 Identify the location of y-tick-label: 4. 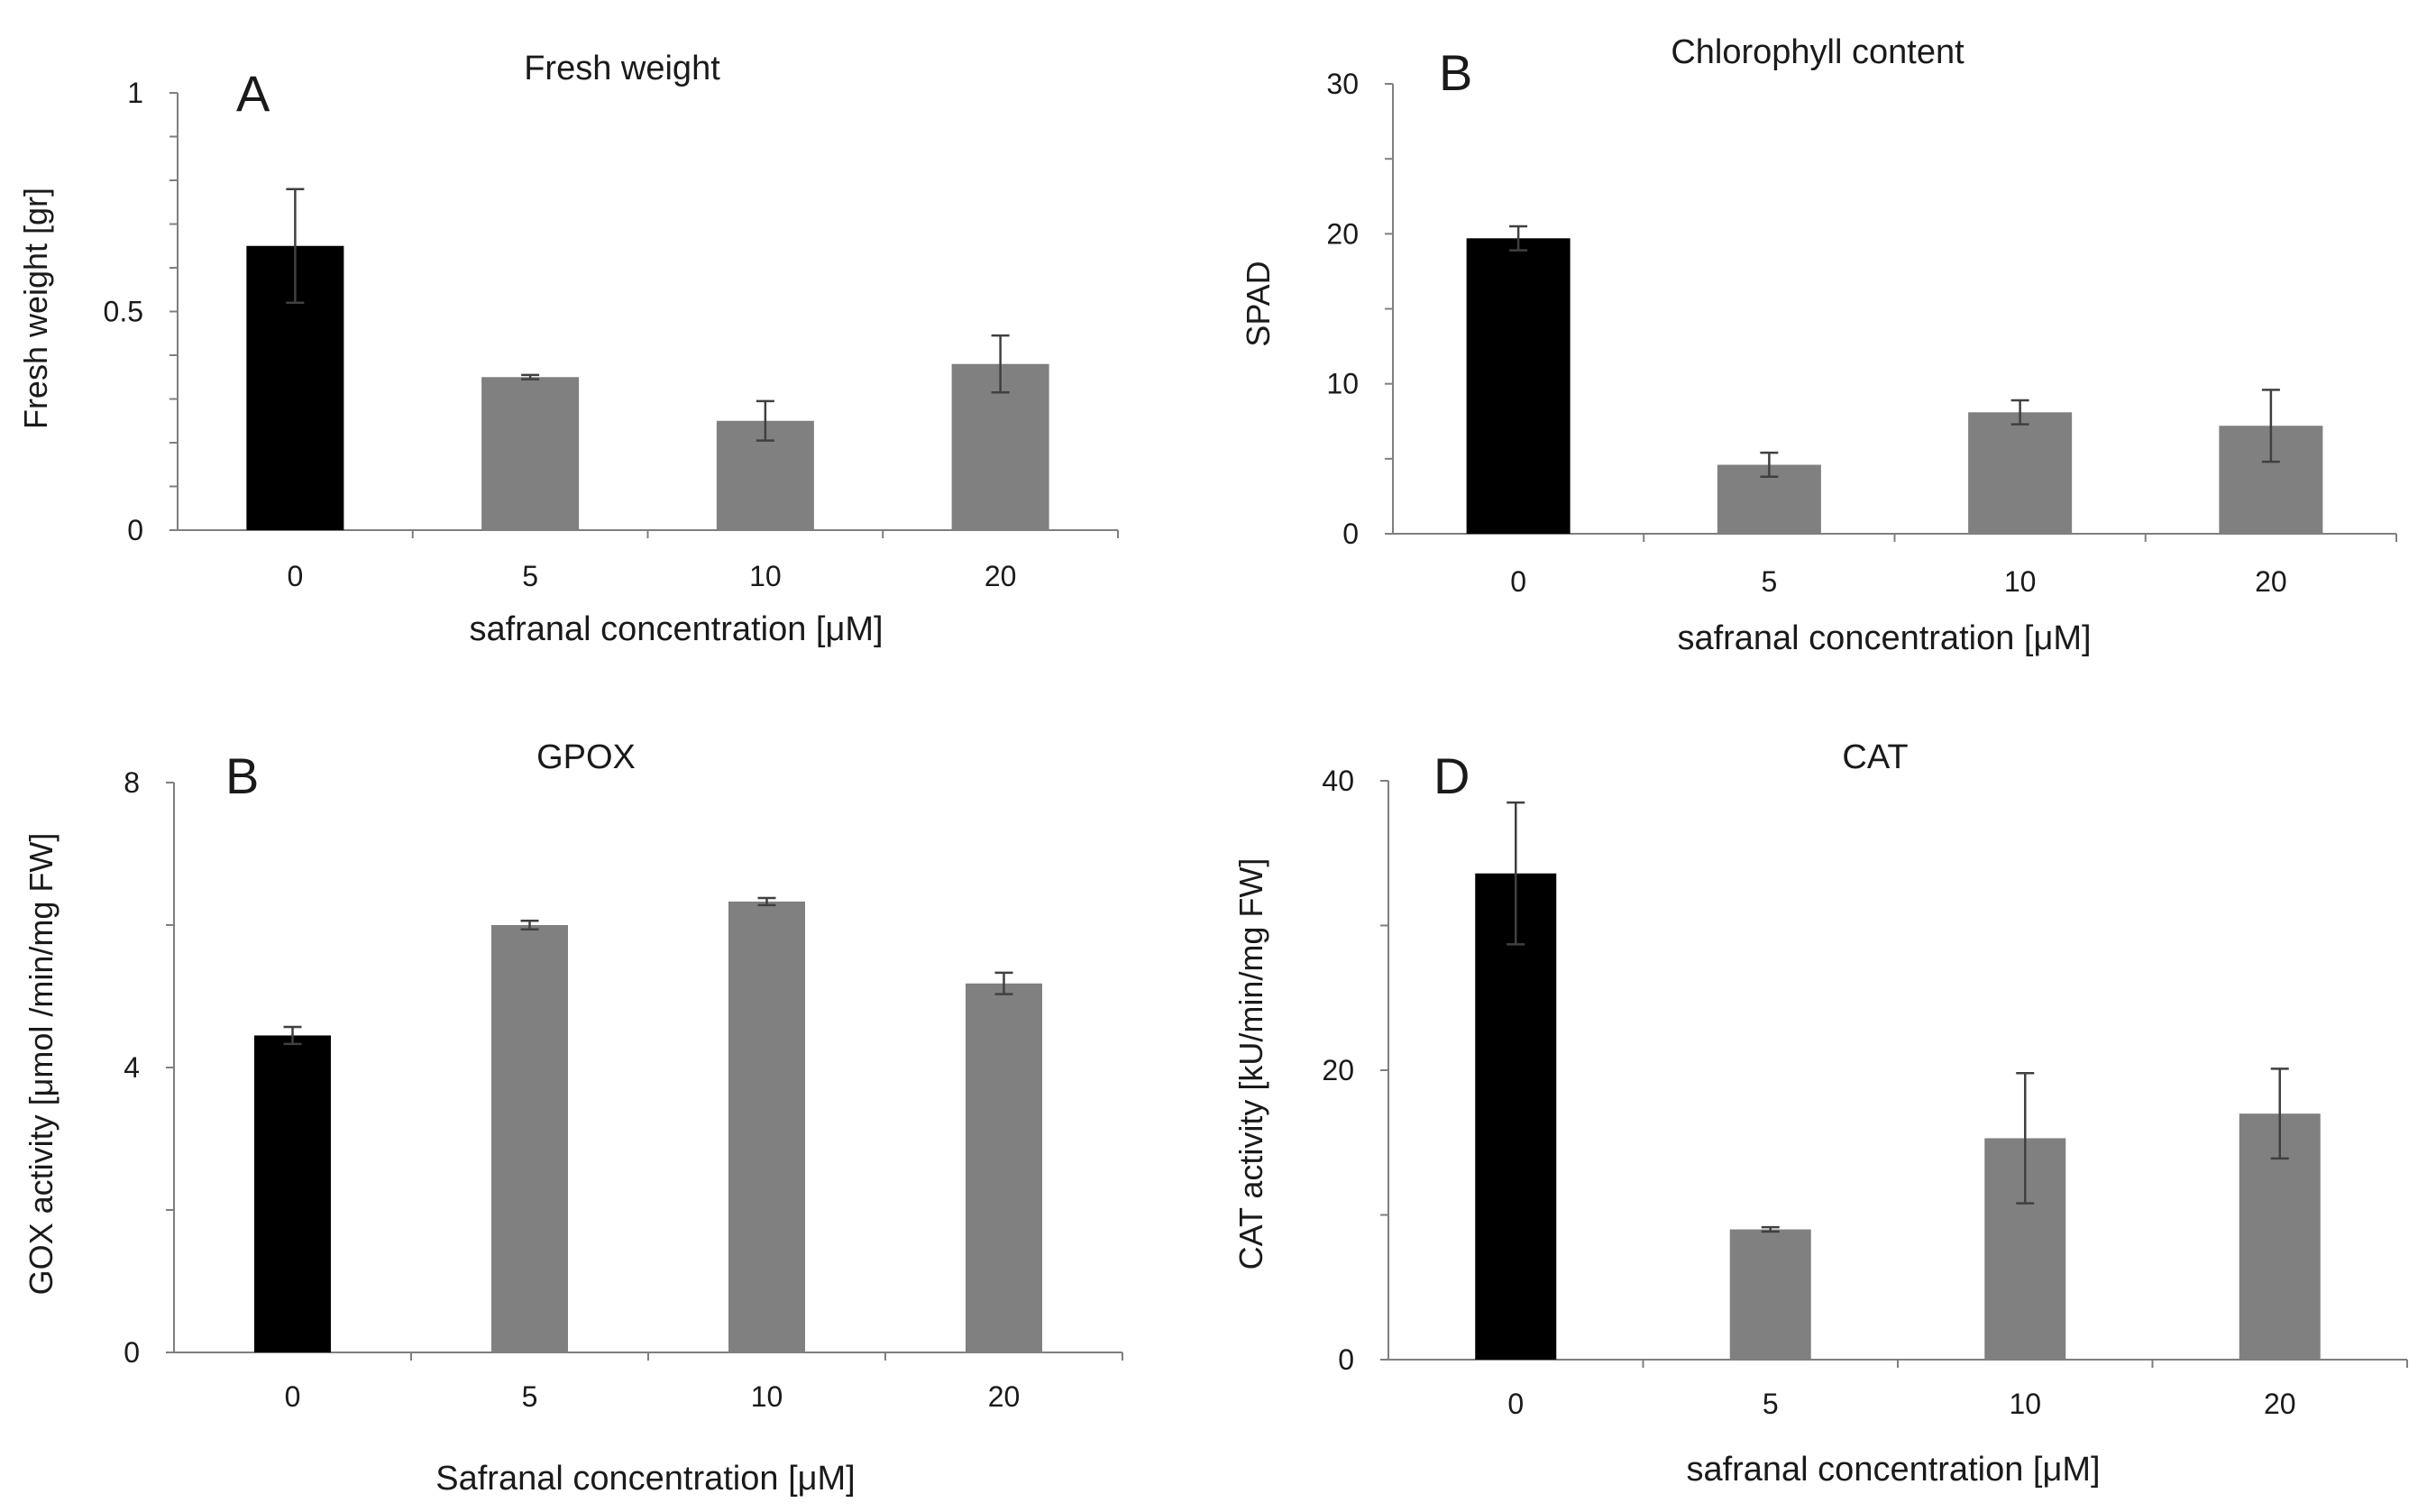
(132, 1068).